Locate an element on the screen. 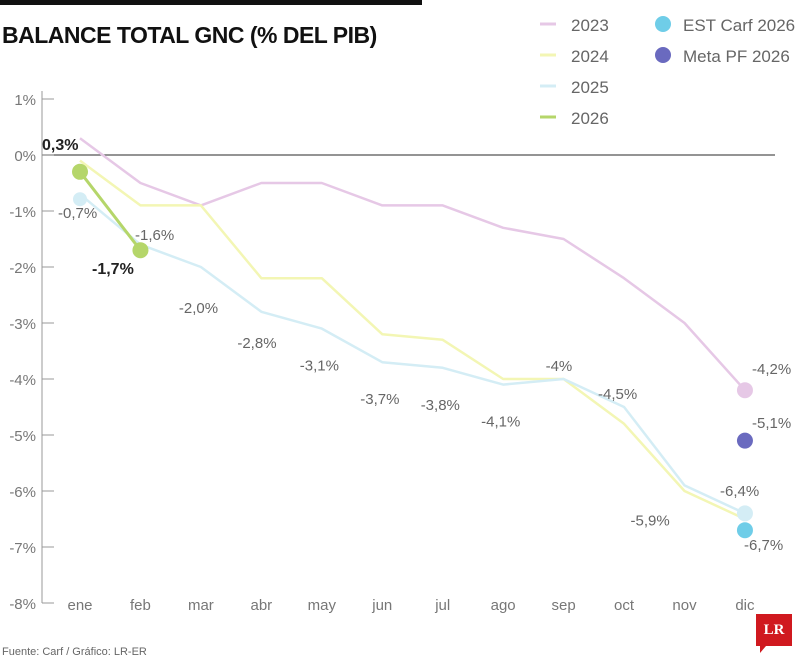 This screenshot has width=800, height=666. x-tick-label: sep is located at coordinates (564, 605).